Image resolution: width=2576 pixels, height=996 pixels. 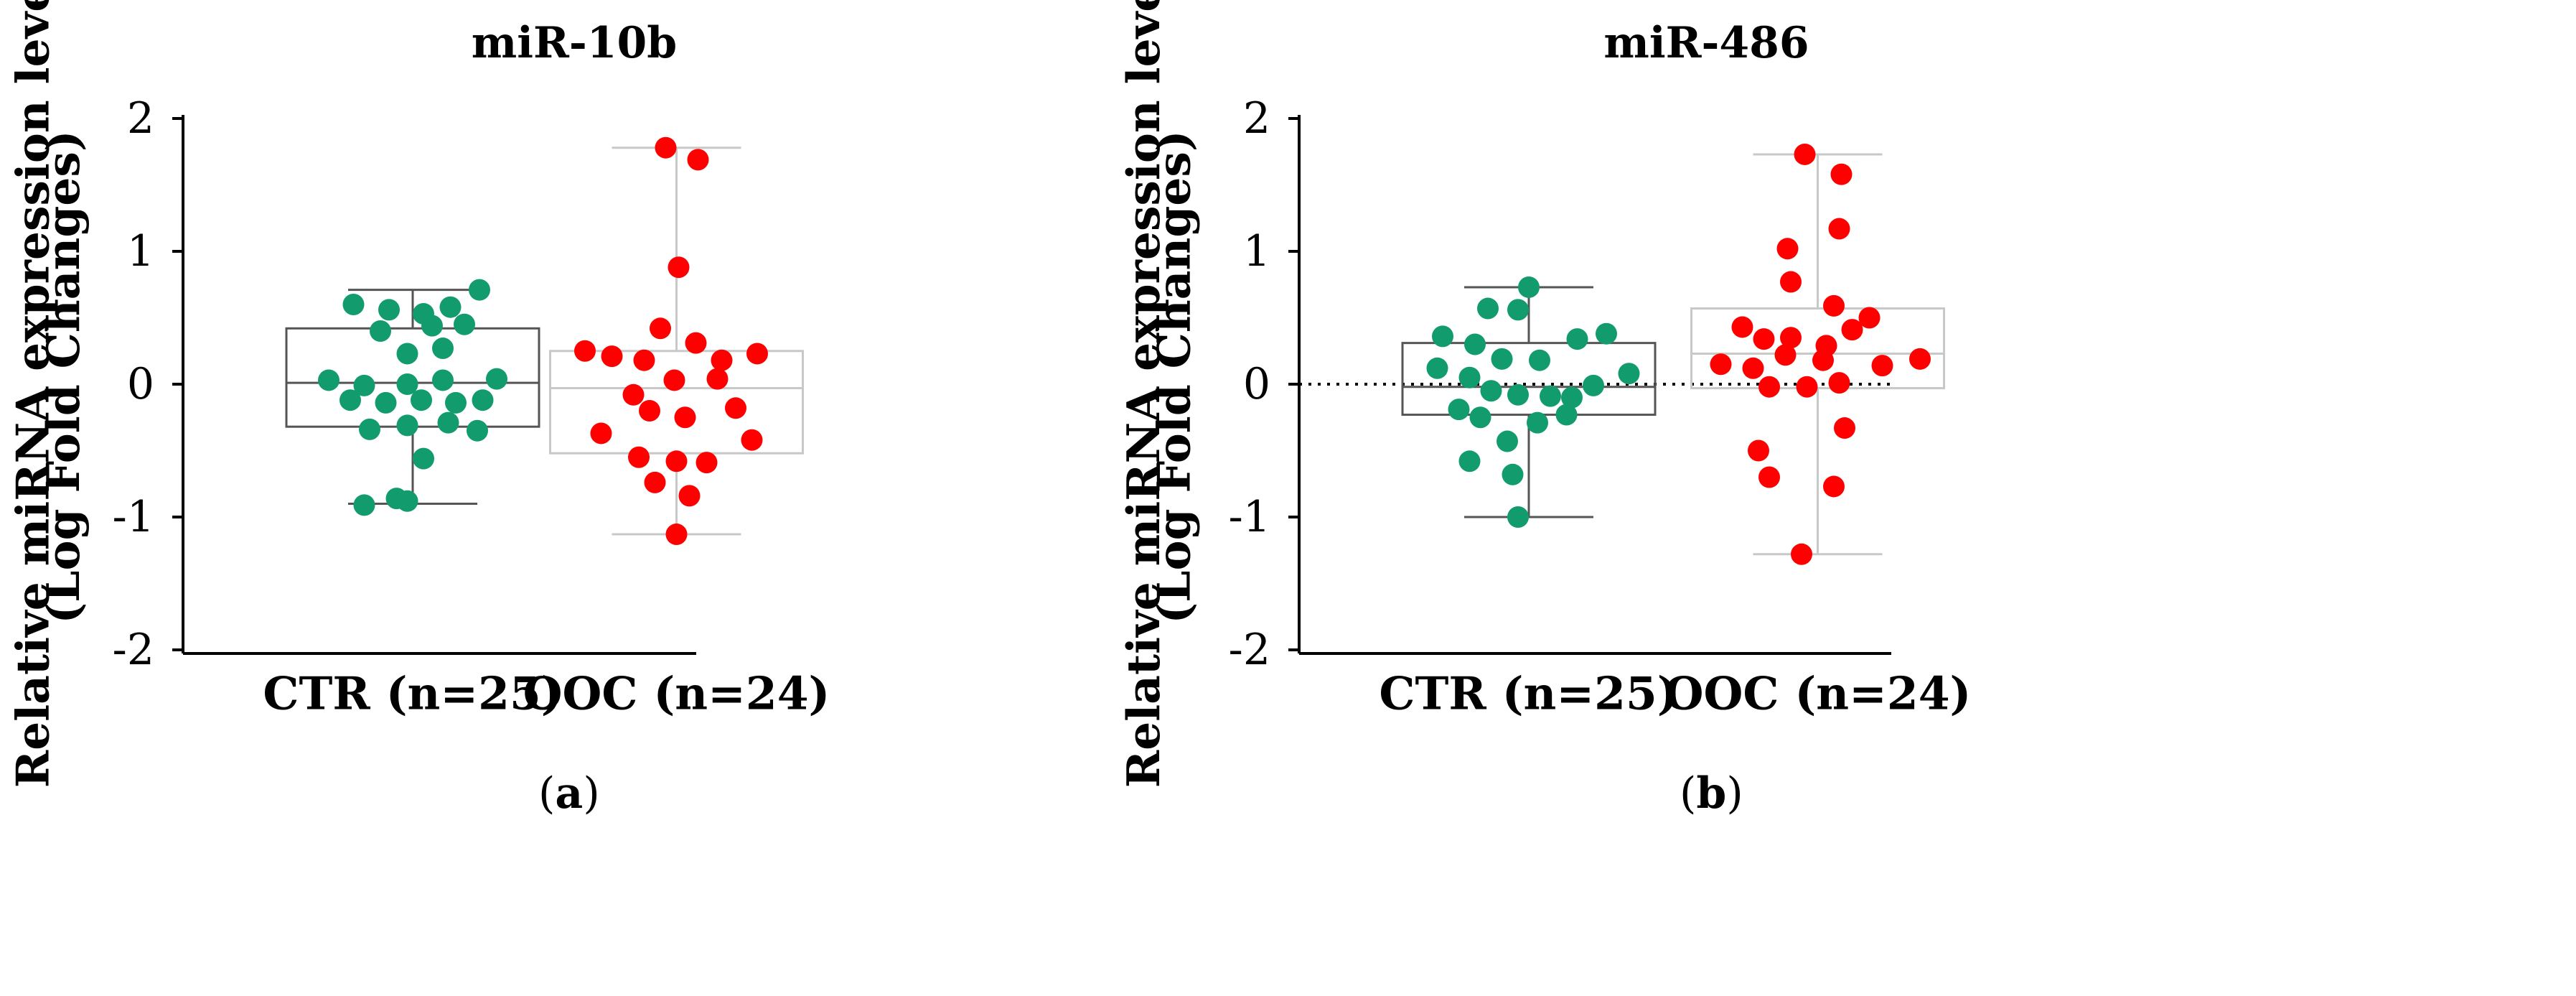 What do you see at coordinates (569, 793) in the screenshot?
I see `panel-caption: (a)` at bounding box center [569, 793].